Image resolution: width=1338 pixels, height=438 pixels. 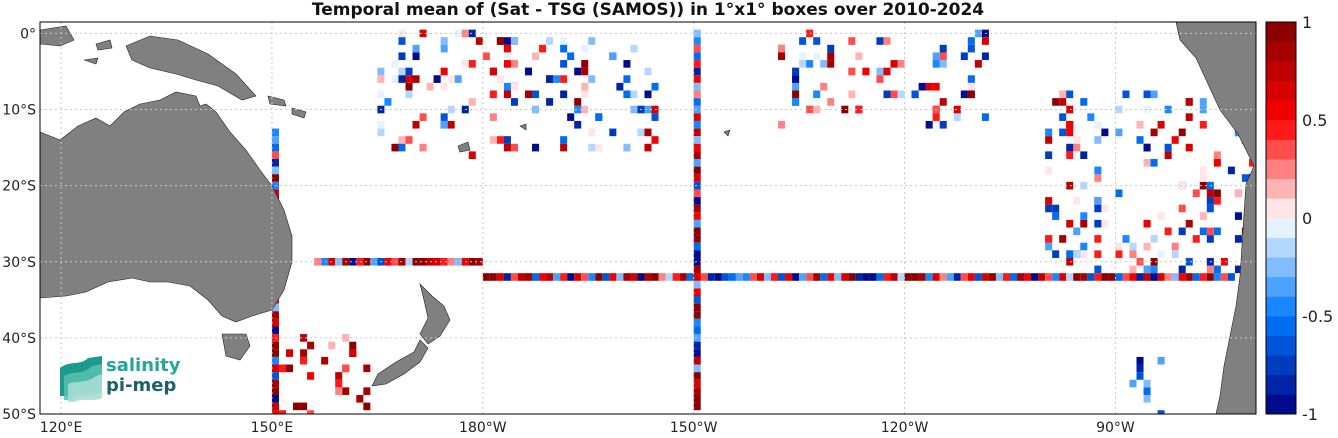 What do you see at coordinates (1299, 218) in the screenshot?
I see `colorbar: 1 0.5 0 -0.5 -1` at bounding box center [1299, 218].